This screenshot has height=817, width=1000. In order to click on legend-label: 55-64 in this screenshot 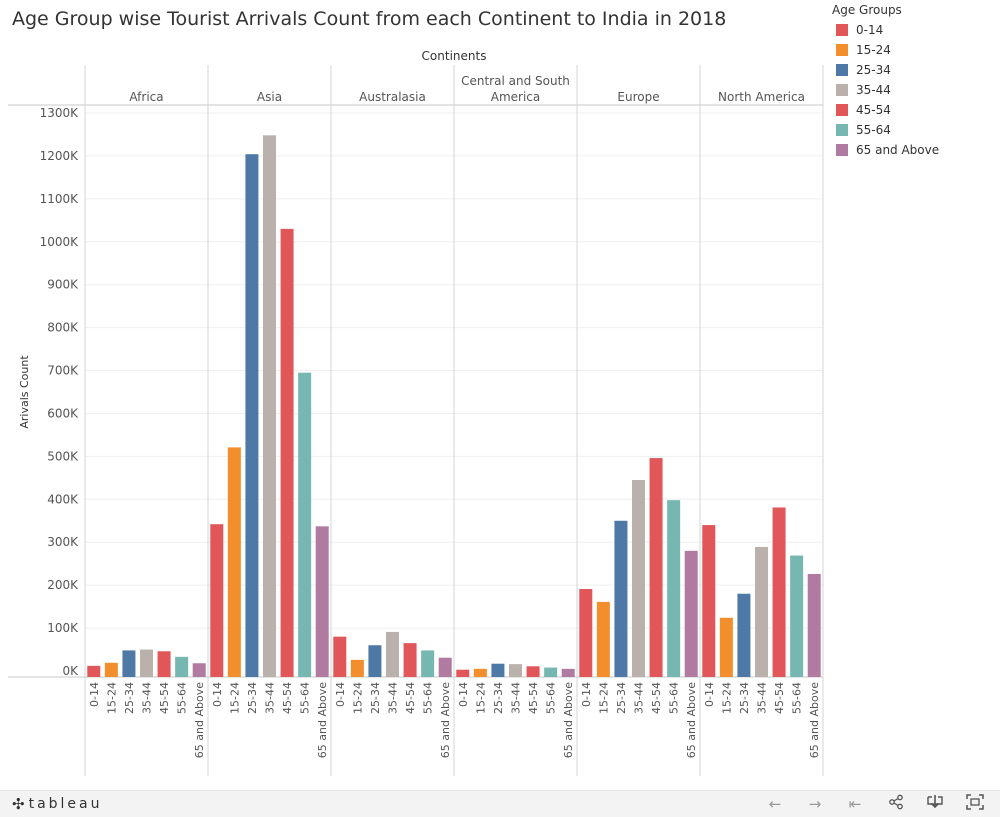, I will do `click(873, 130)`.